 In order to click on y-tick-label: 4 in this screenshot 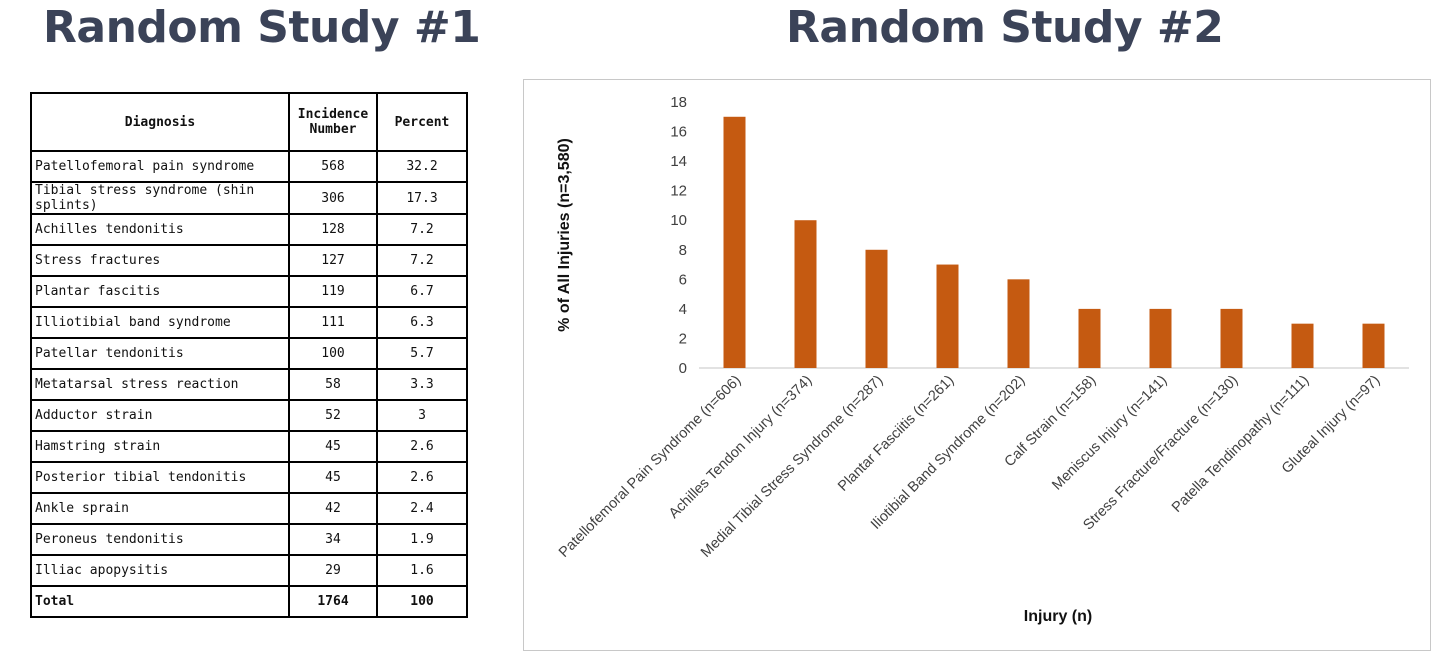, I will do `click(683, 309)`.